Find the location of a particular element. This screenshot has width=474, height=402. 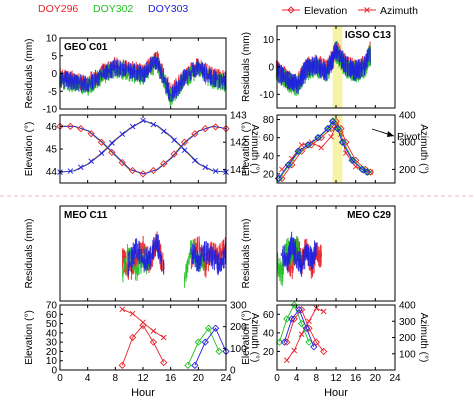

panel-title: MEO C29 is located at coordinates (369, 215).